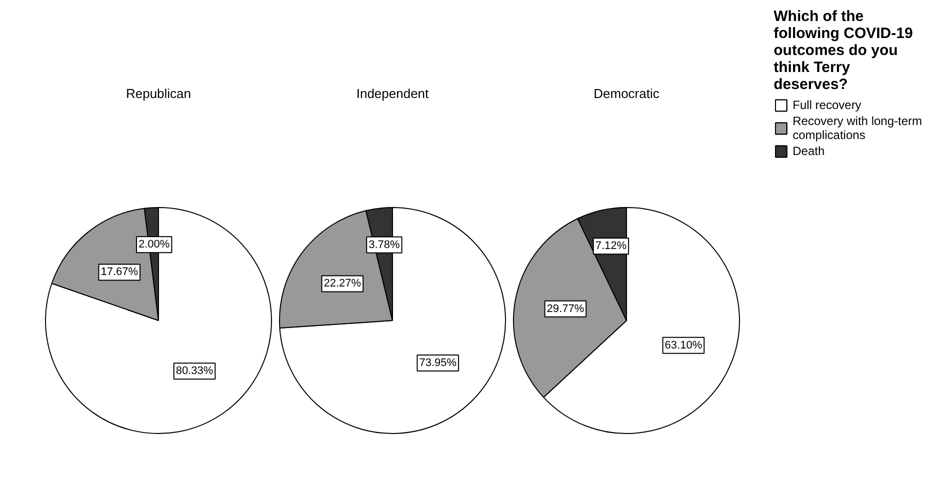  Describe the element at coordinates (195, 371) in the screenshot. I see `data-label: 80.33%` at that location.